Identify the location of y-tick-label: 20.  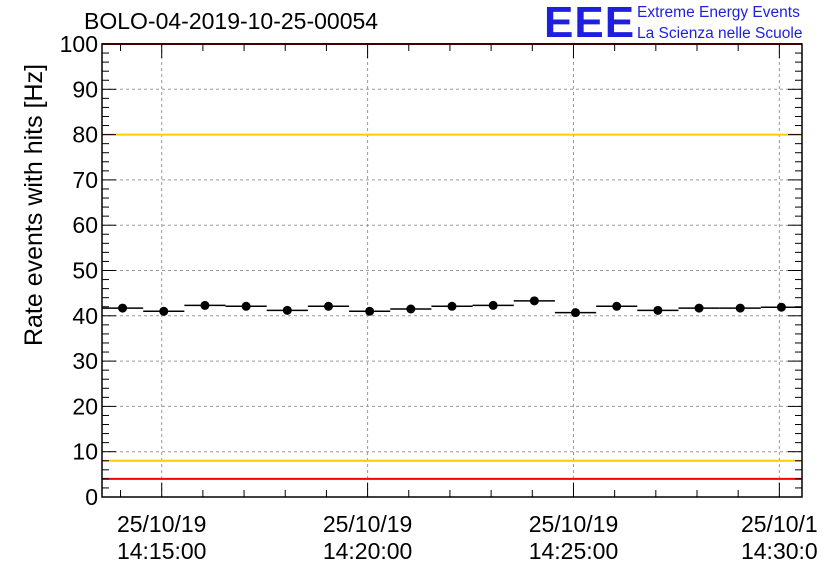
(85, 406).